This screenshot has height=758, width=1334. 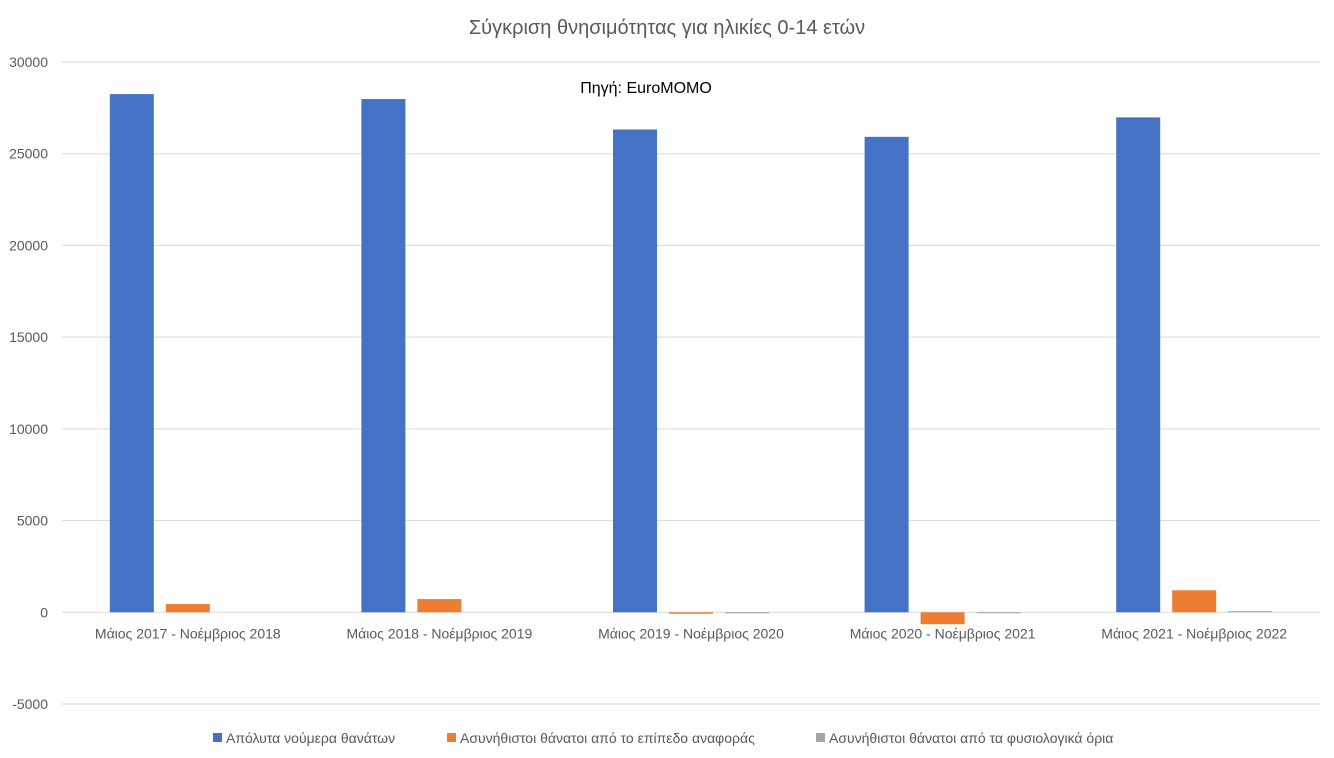 I want to click on y-tick-label: 20000, so click(x=28, y=245).